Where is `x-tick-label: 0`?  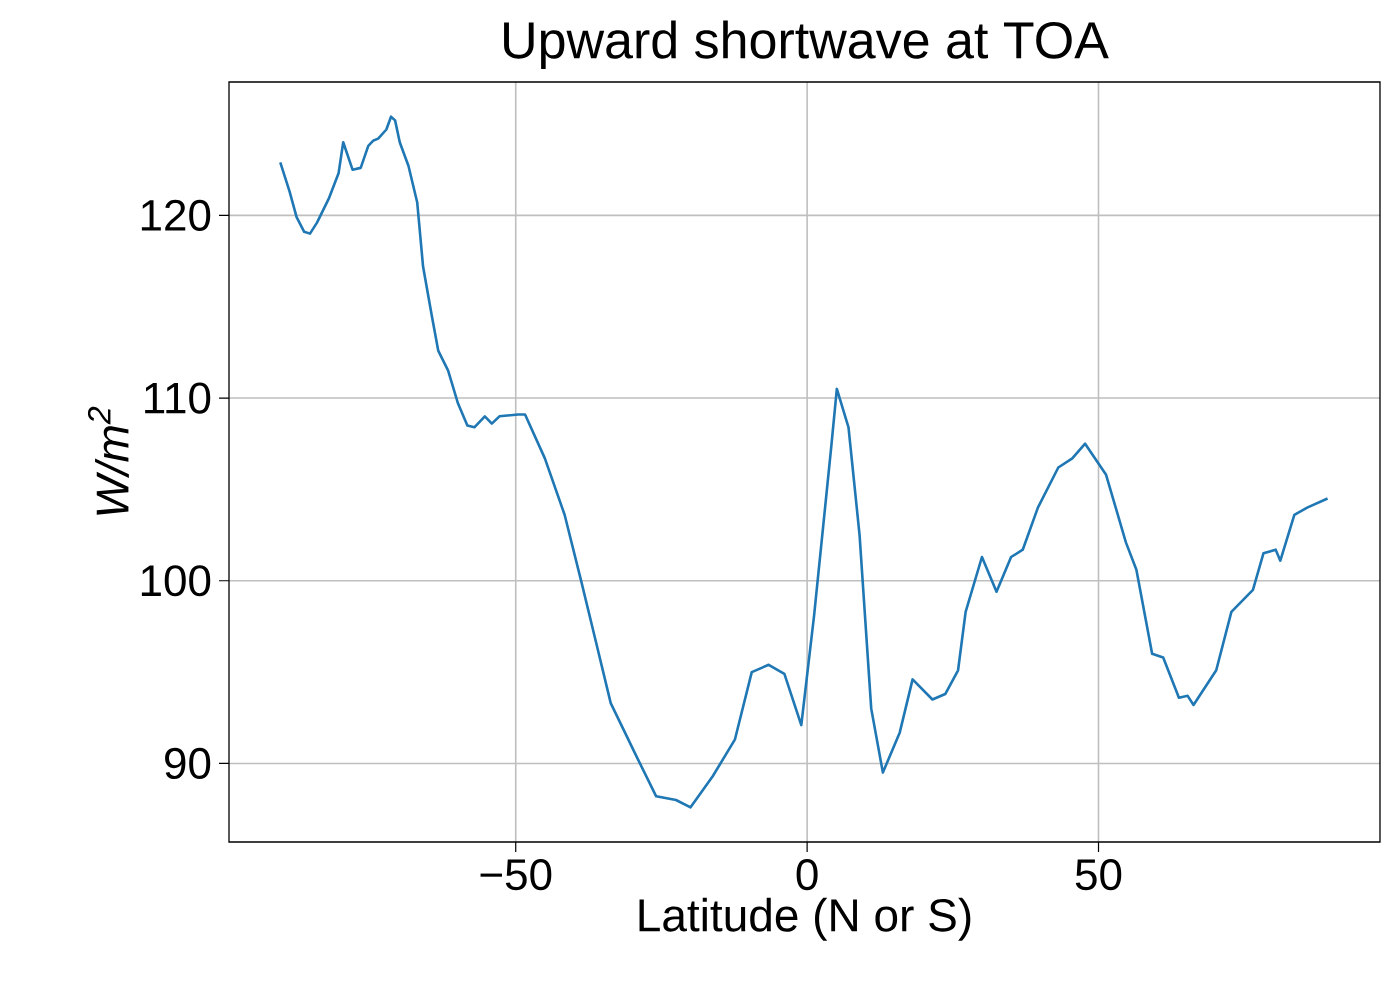 x-tick-label: 0 is located at coordinates (807, 875).